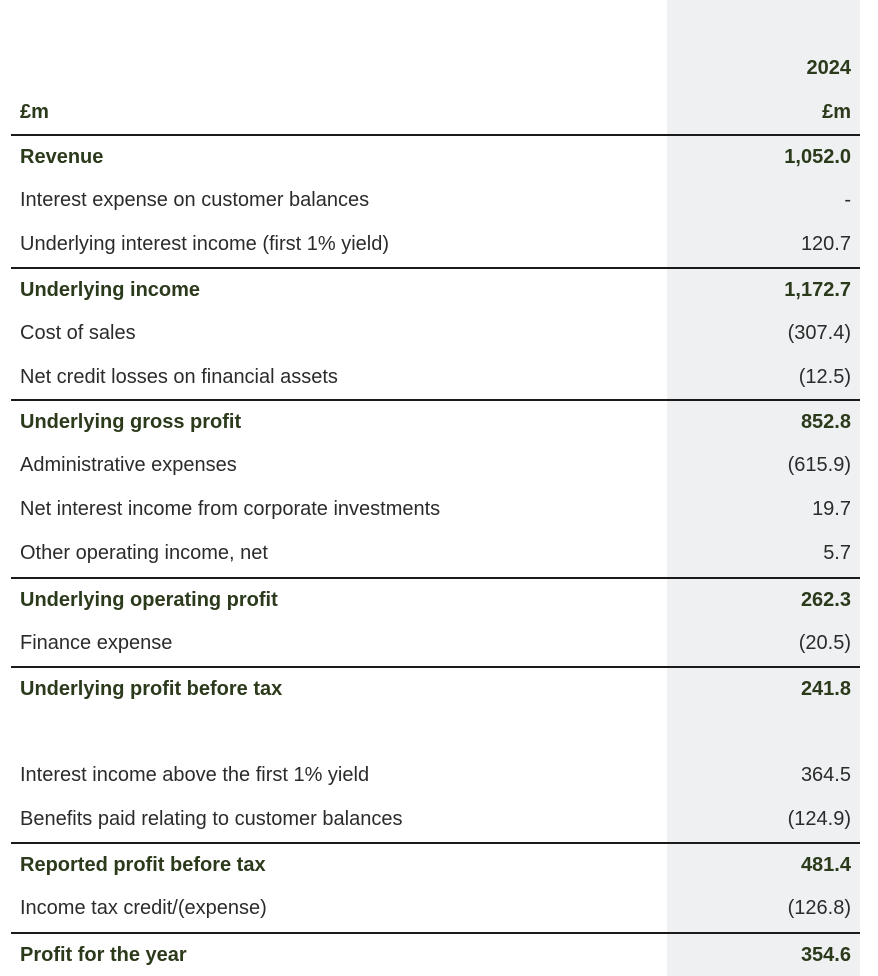 Image resolution: width=878 pixels, height=976 pixels. I want to click on row-label: Interest income above the first 1% yield, so click(195, 774).